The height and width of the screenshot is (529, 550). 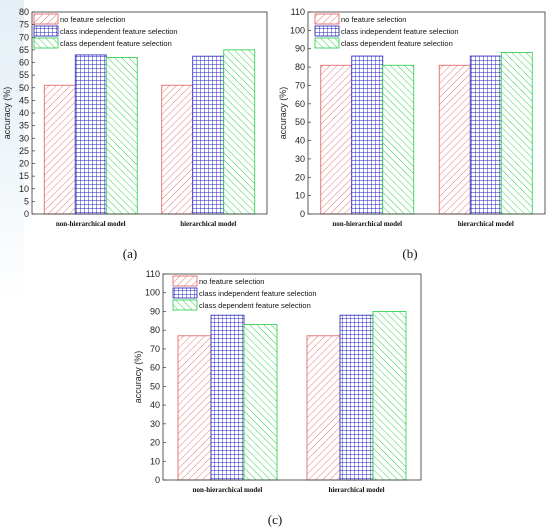 What do you see at coordinates (24, 75) in the screenshot?
I see `y-tick-label: 55` at bounding box center [24, 75].